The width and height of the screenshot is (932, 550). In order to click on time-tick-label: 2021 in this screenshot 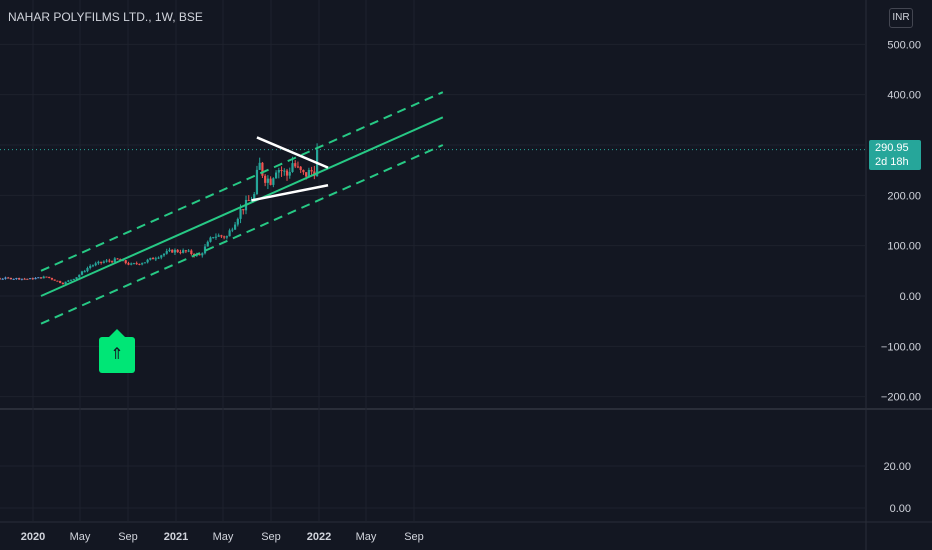, I will do `click(176, 537)`.